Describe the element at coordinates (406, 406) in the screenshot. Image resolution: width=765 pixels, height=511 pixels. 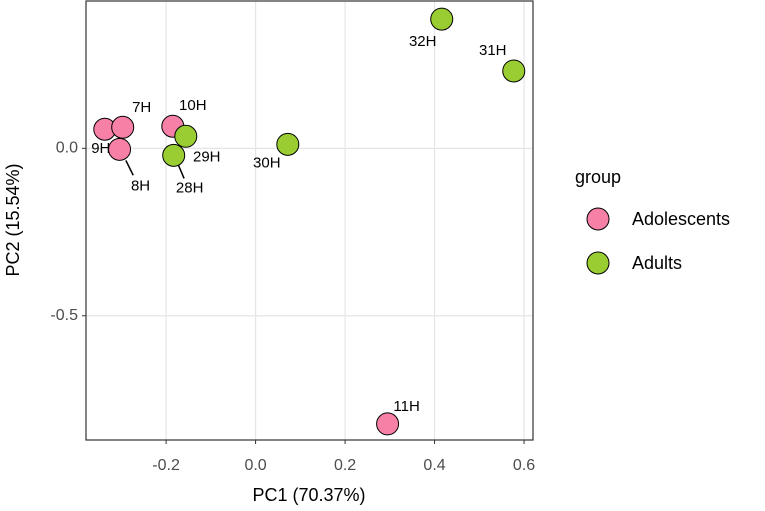
I see `point-label: 11H` at that location.